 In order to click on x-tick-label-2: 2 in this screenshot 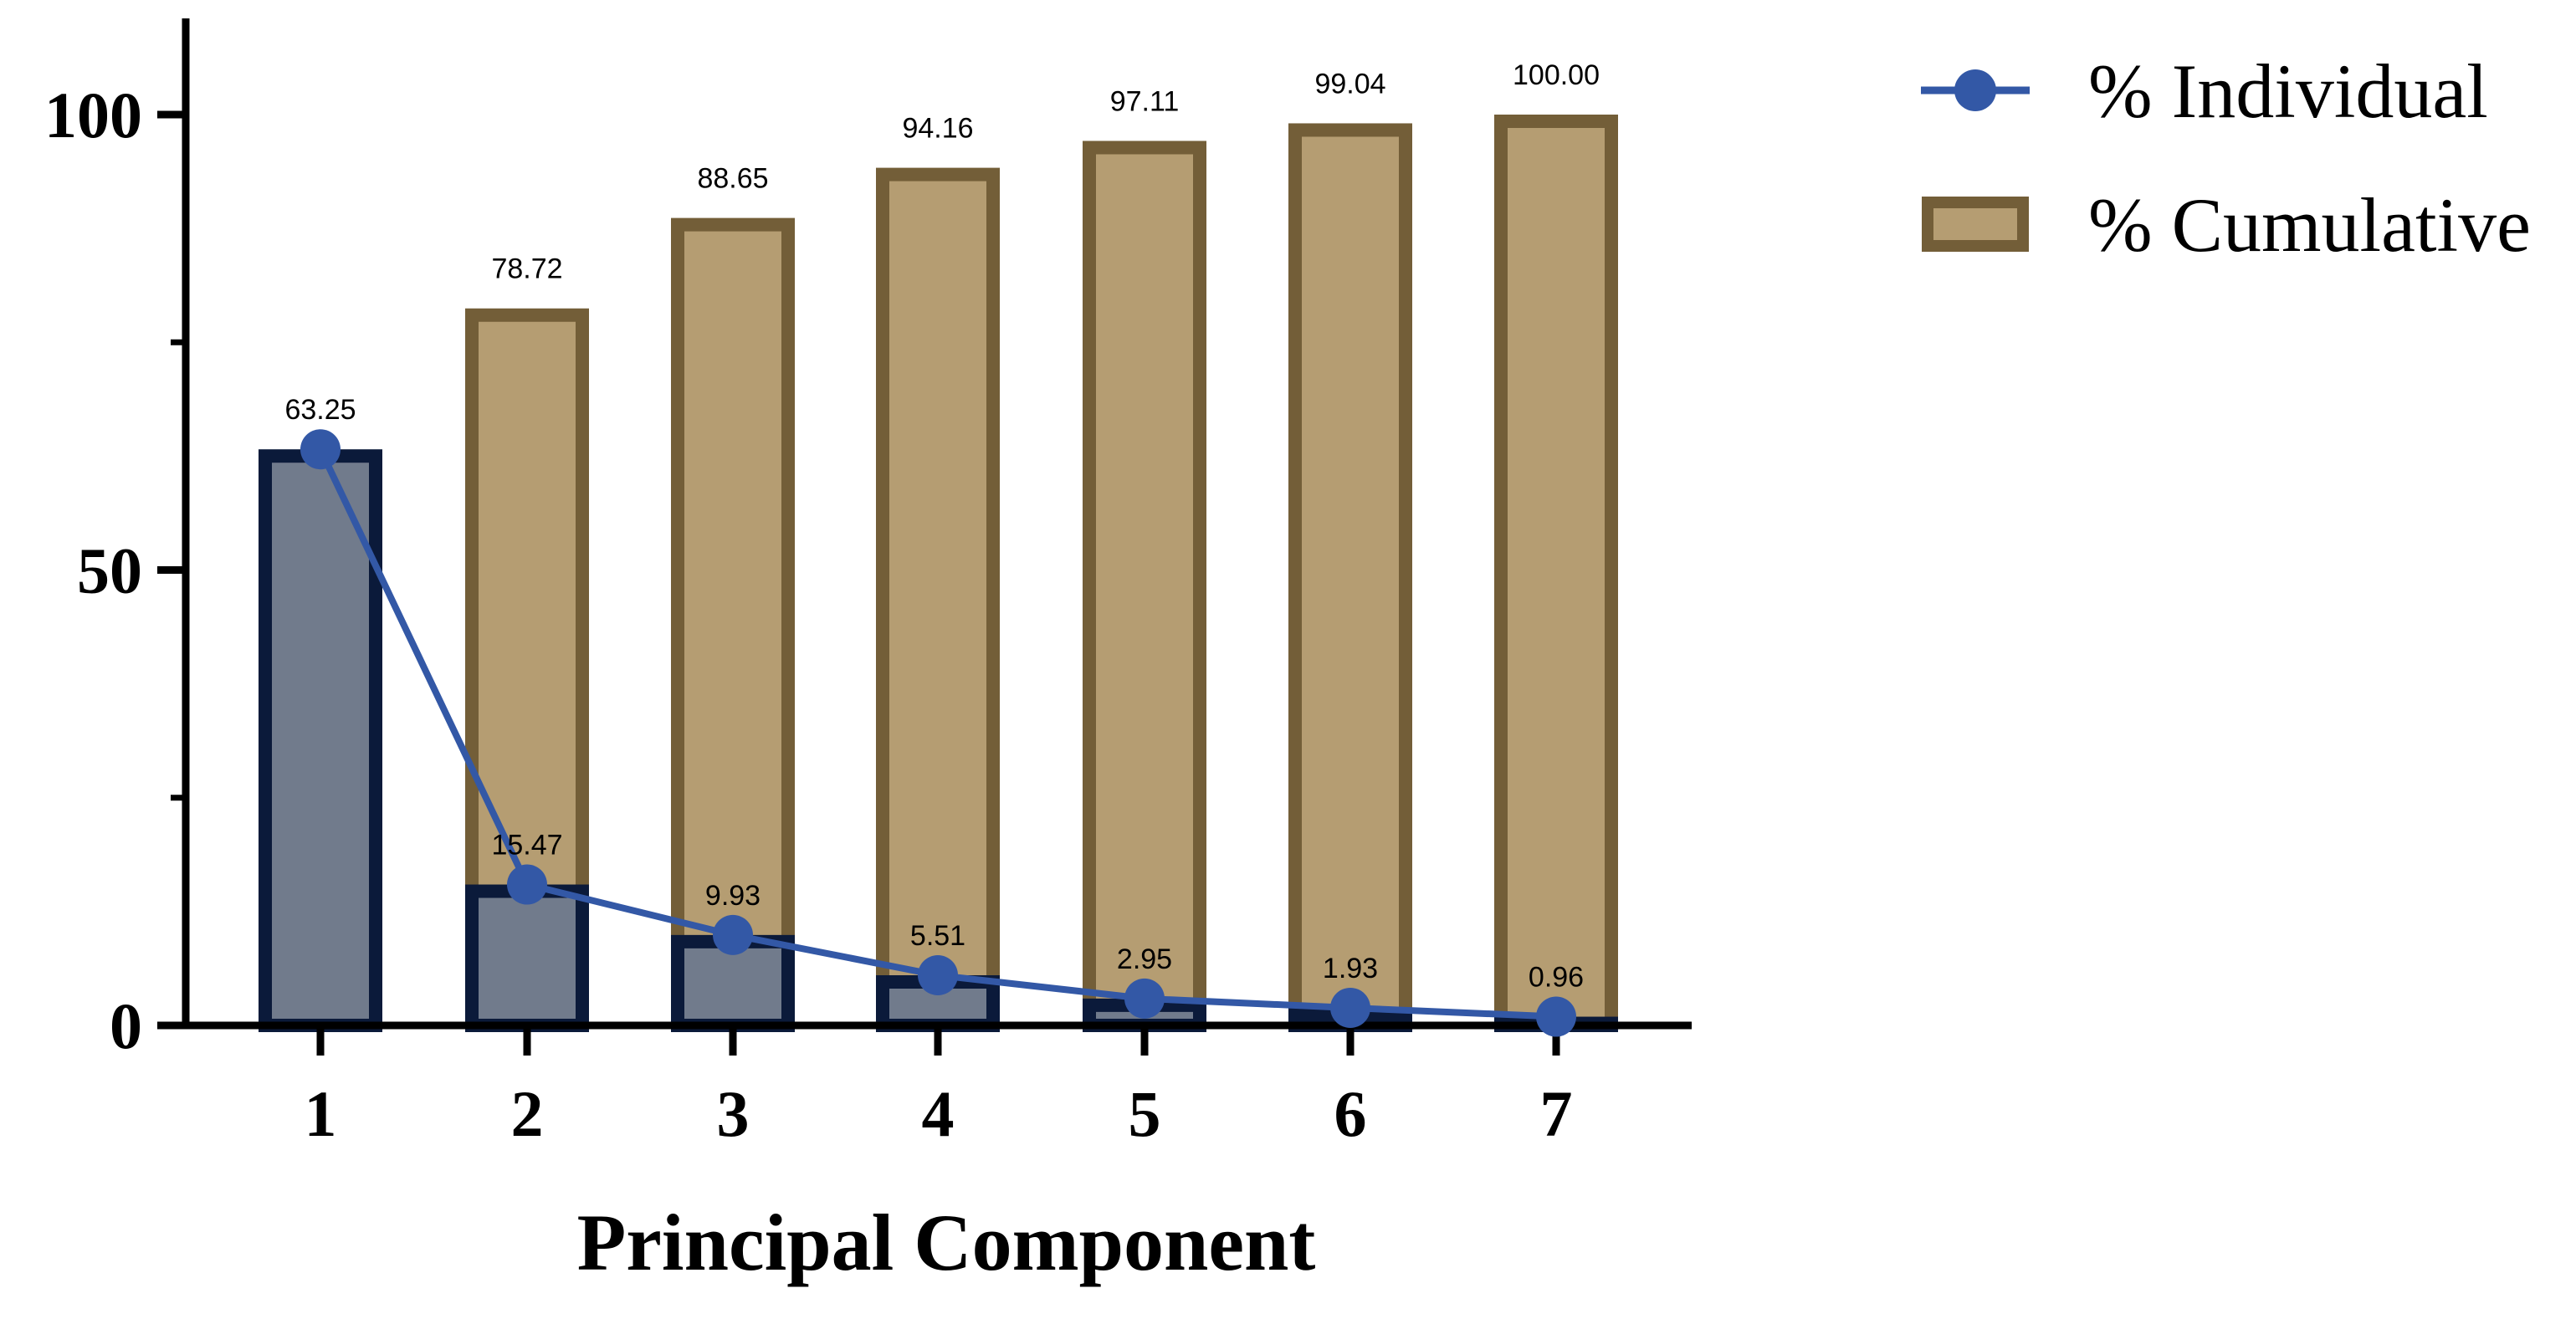, I will do `click(527, 1113)`.